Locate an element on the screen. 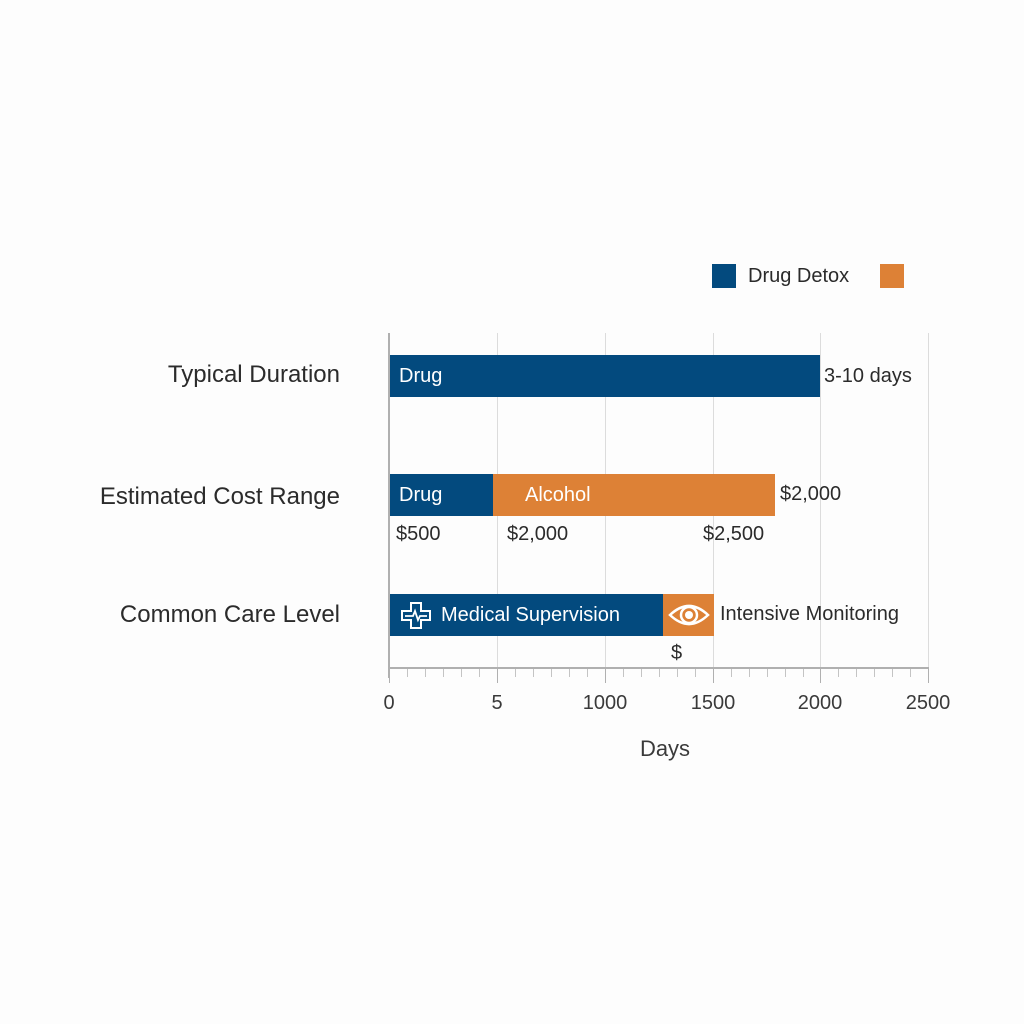 Image resolution: width=1024 pixels, height=1024 pixels. bar-duration-drug: Drug is located at coordinates (604, 376).